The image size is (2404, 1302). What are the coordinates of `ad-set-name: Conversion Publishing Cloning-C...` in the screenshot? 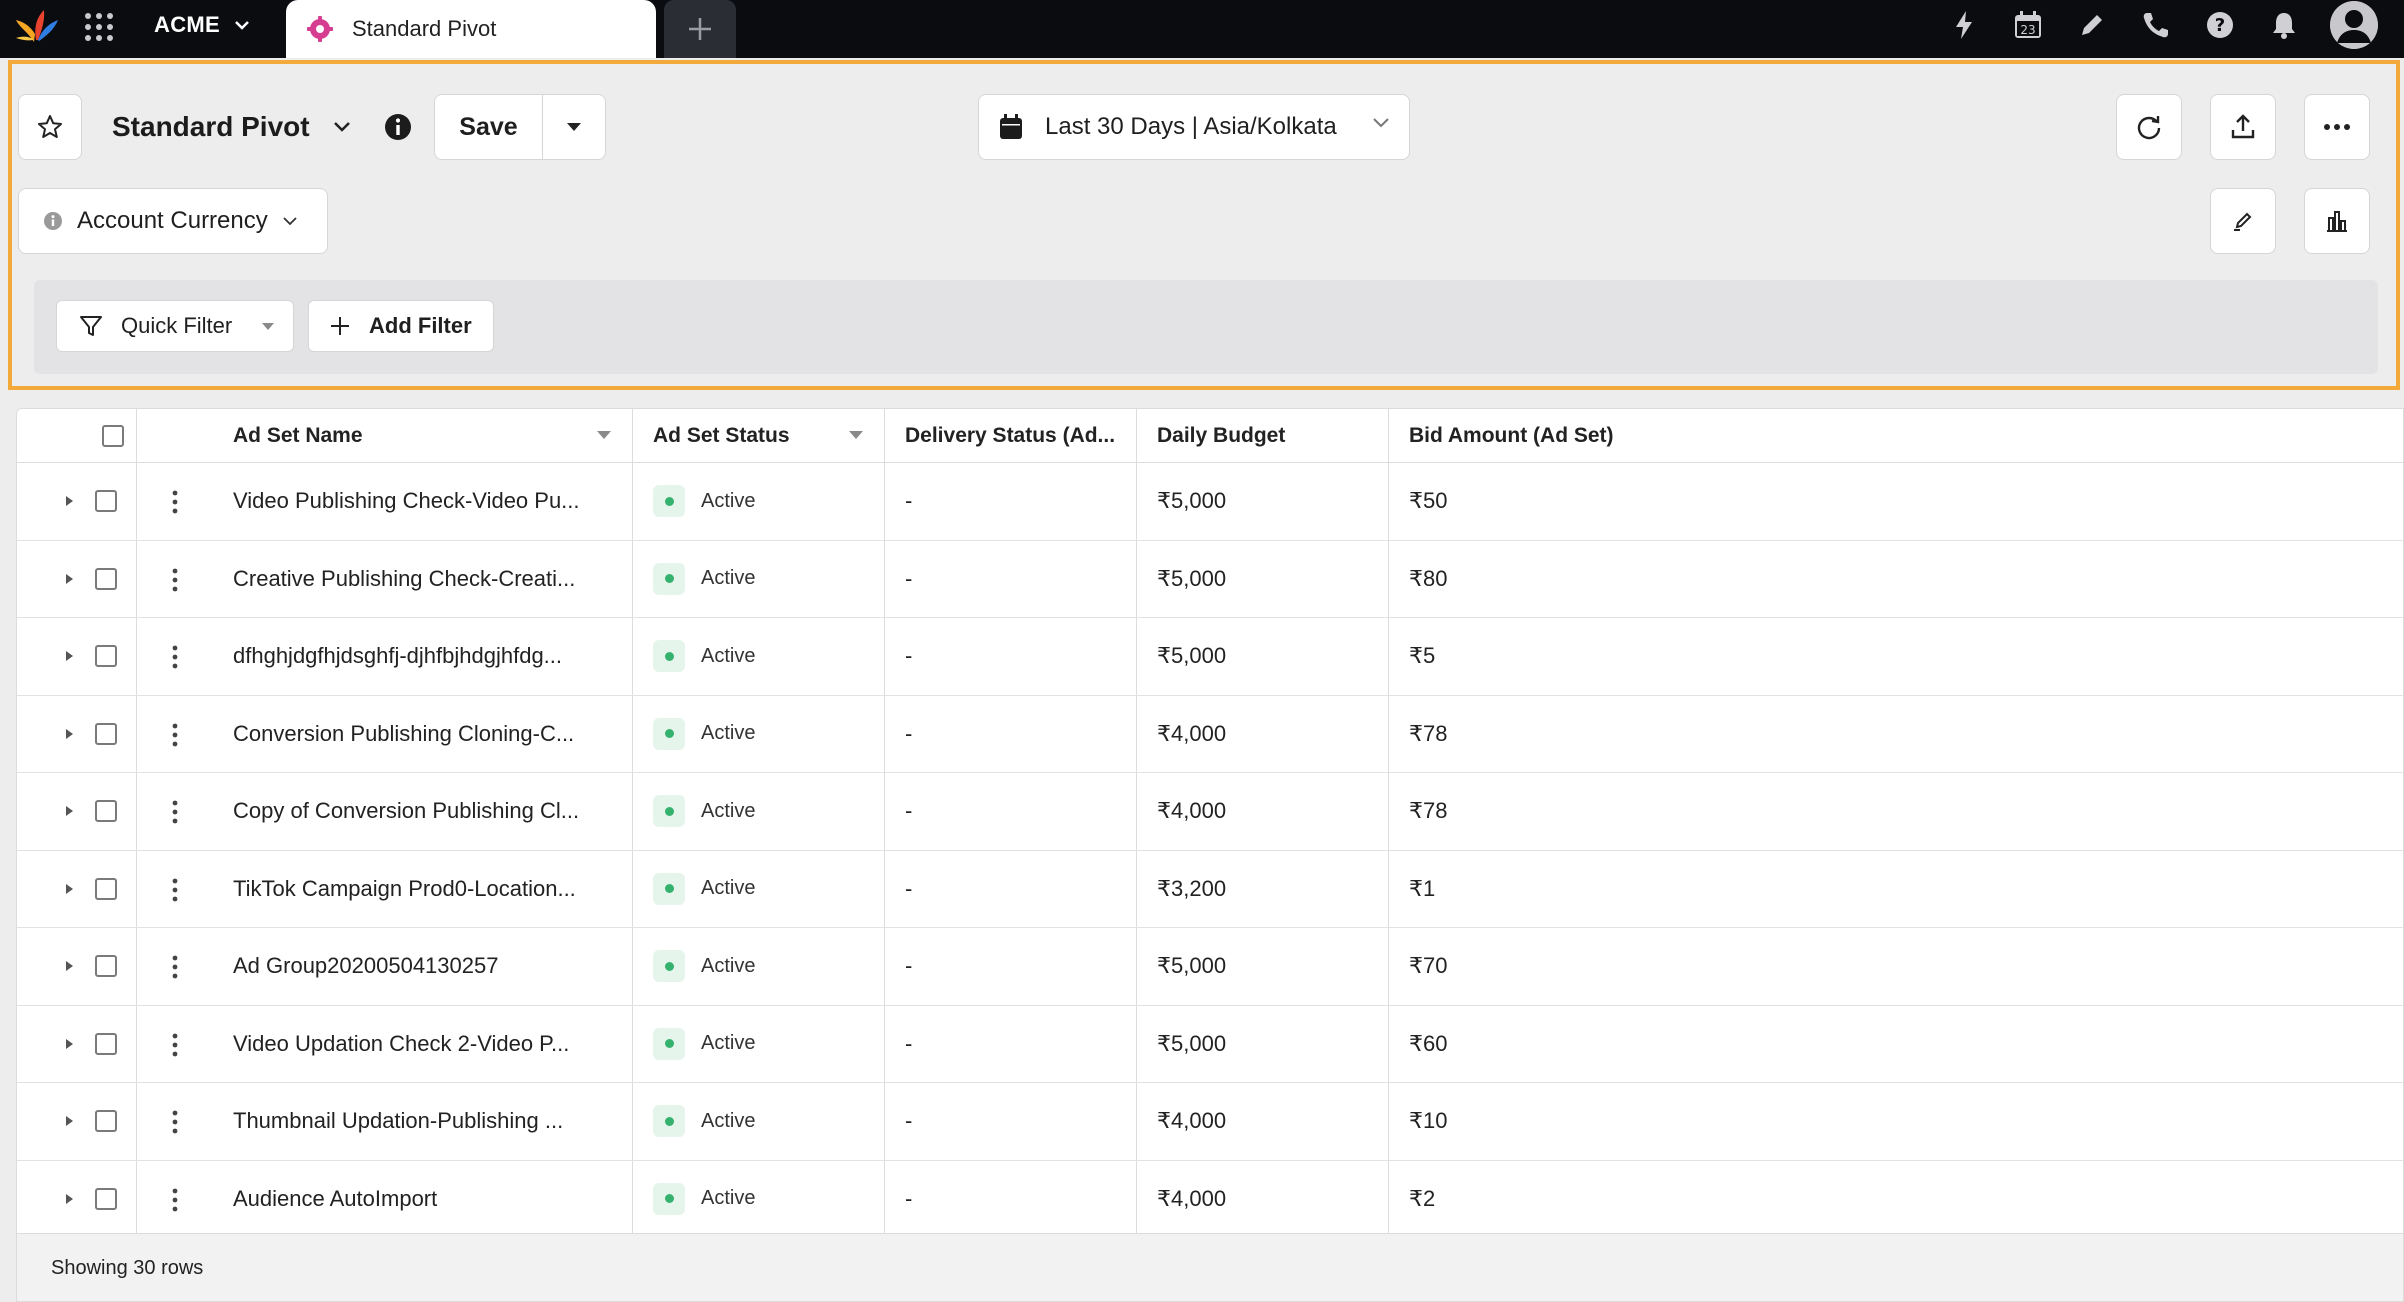 It's located at (404, 733).